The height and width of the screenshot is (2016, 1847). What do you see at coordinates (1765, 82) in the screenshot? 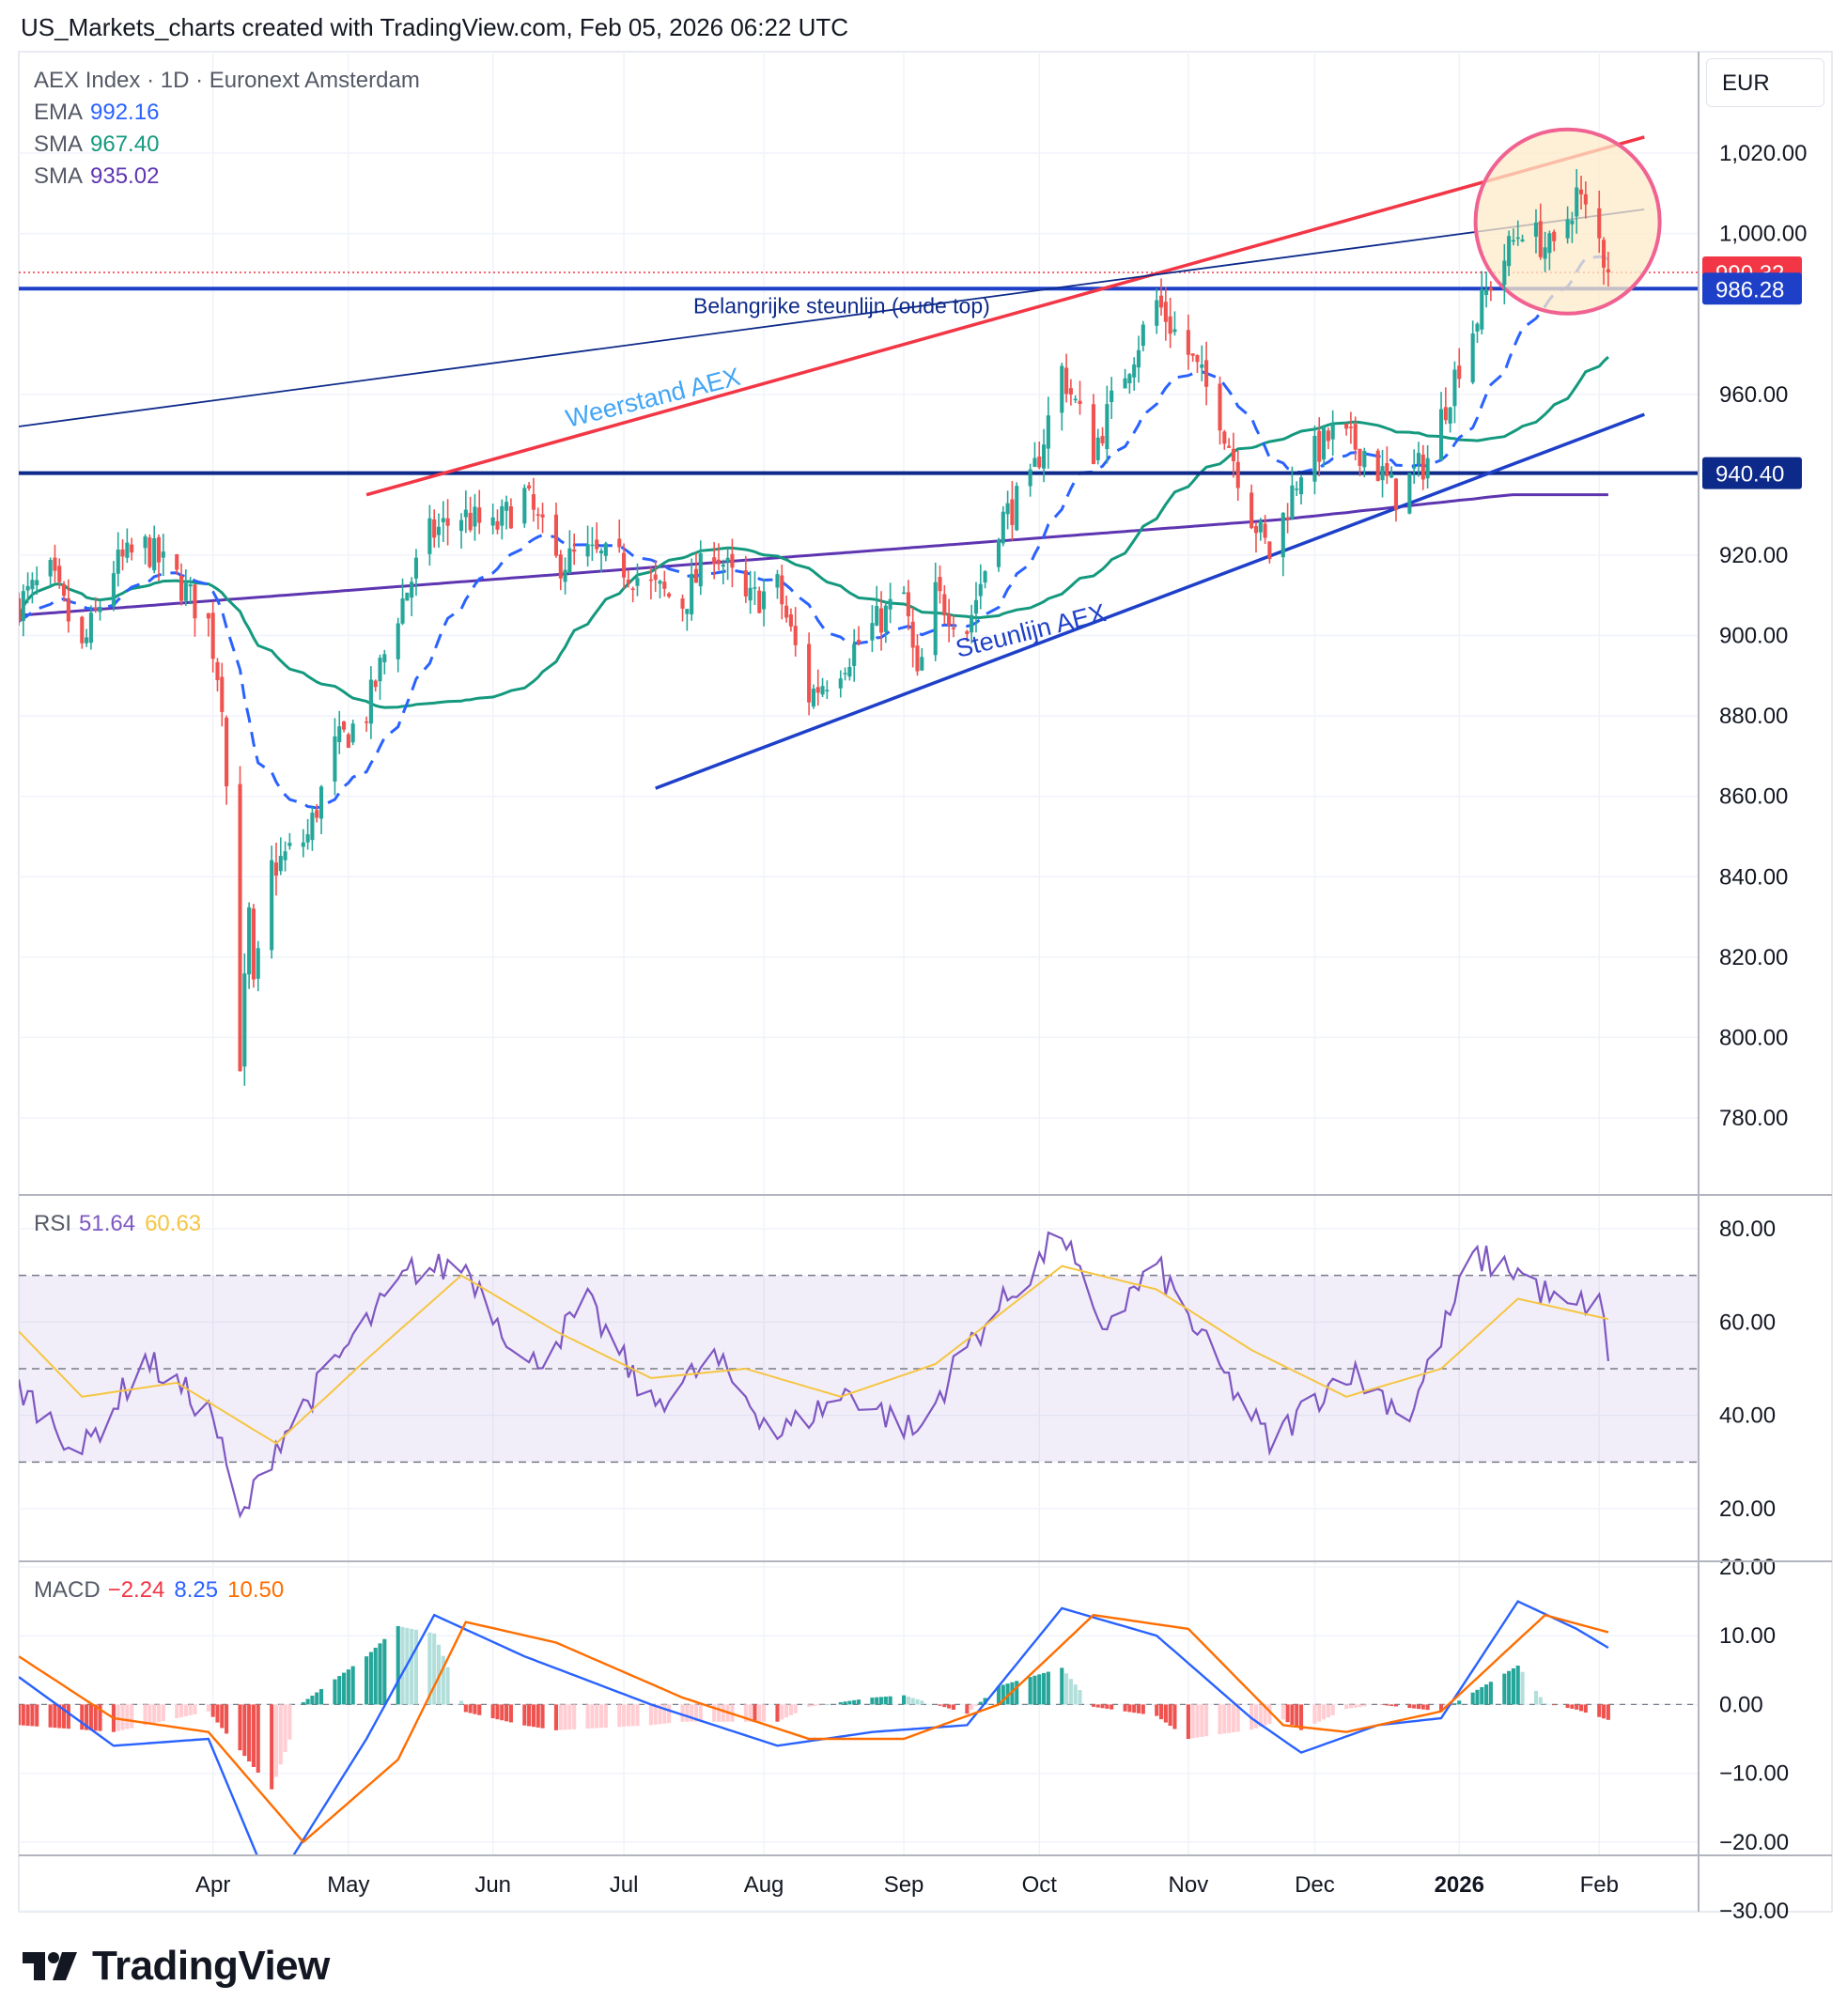
I see `currency-selector: EUR` at bounding box center [1765, 82].